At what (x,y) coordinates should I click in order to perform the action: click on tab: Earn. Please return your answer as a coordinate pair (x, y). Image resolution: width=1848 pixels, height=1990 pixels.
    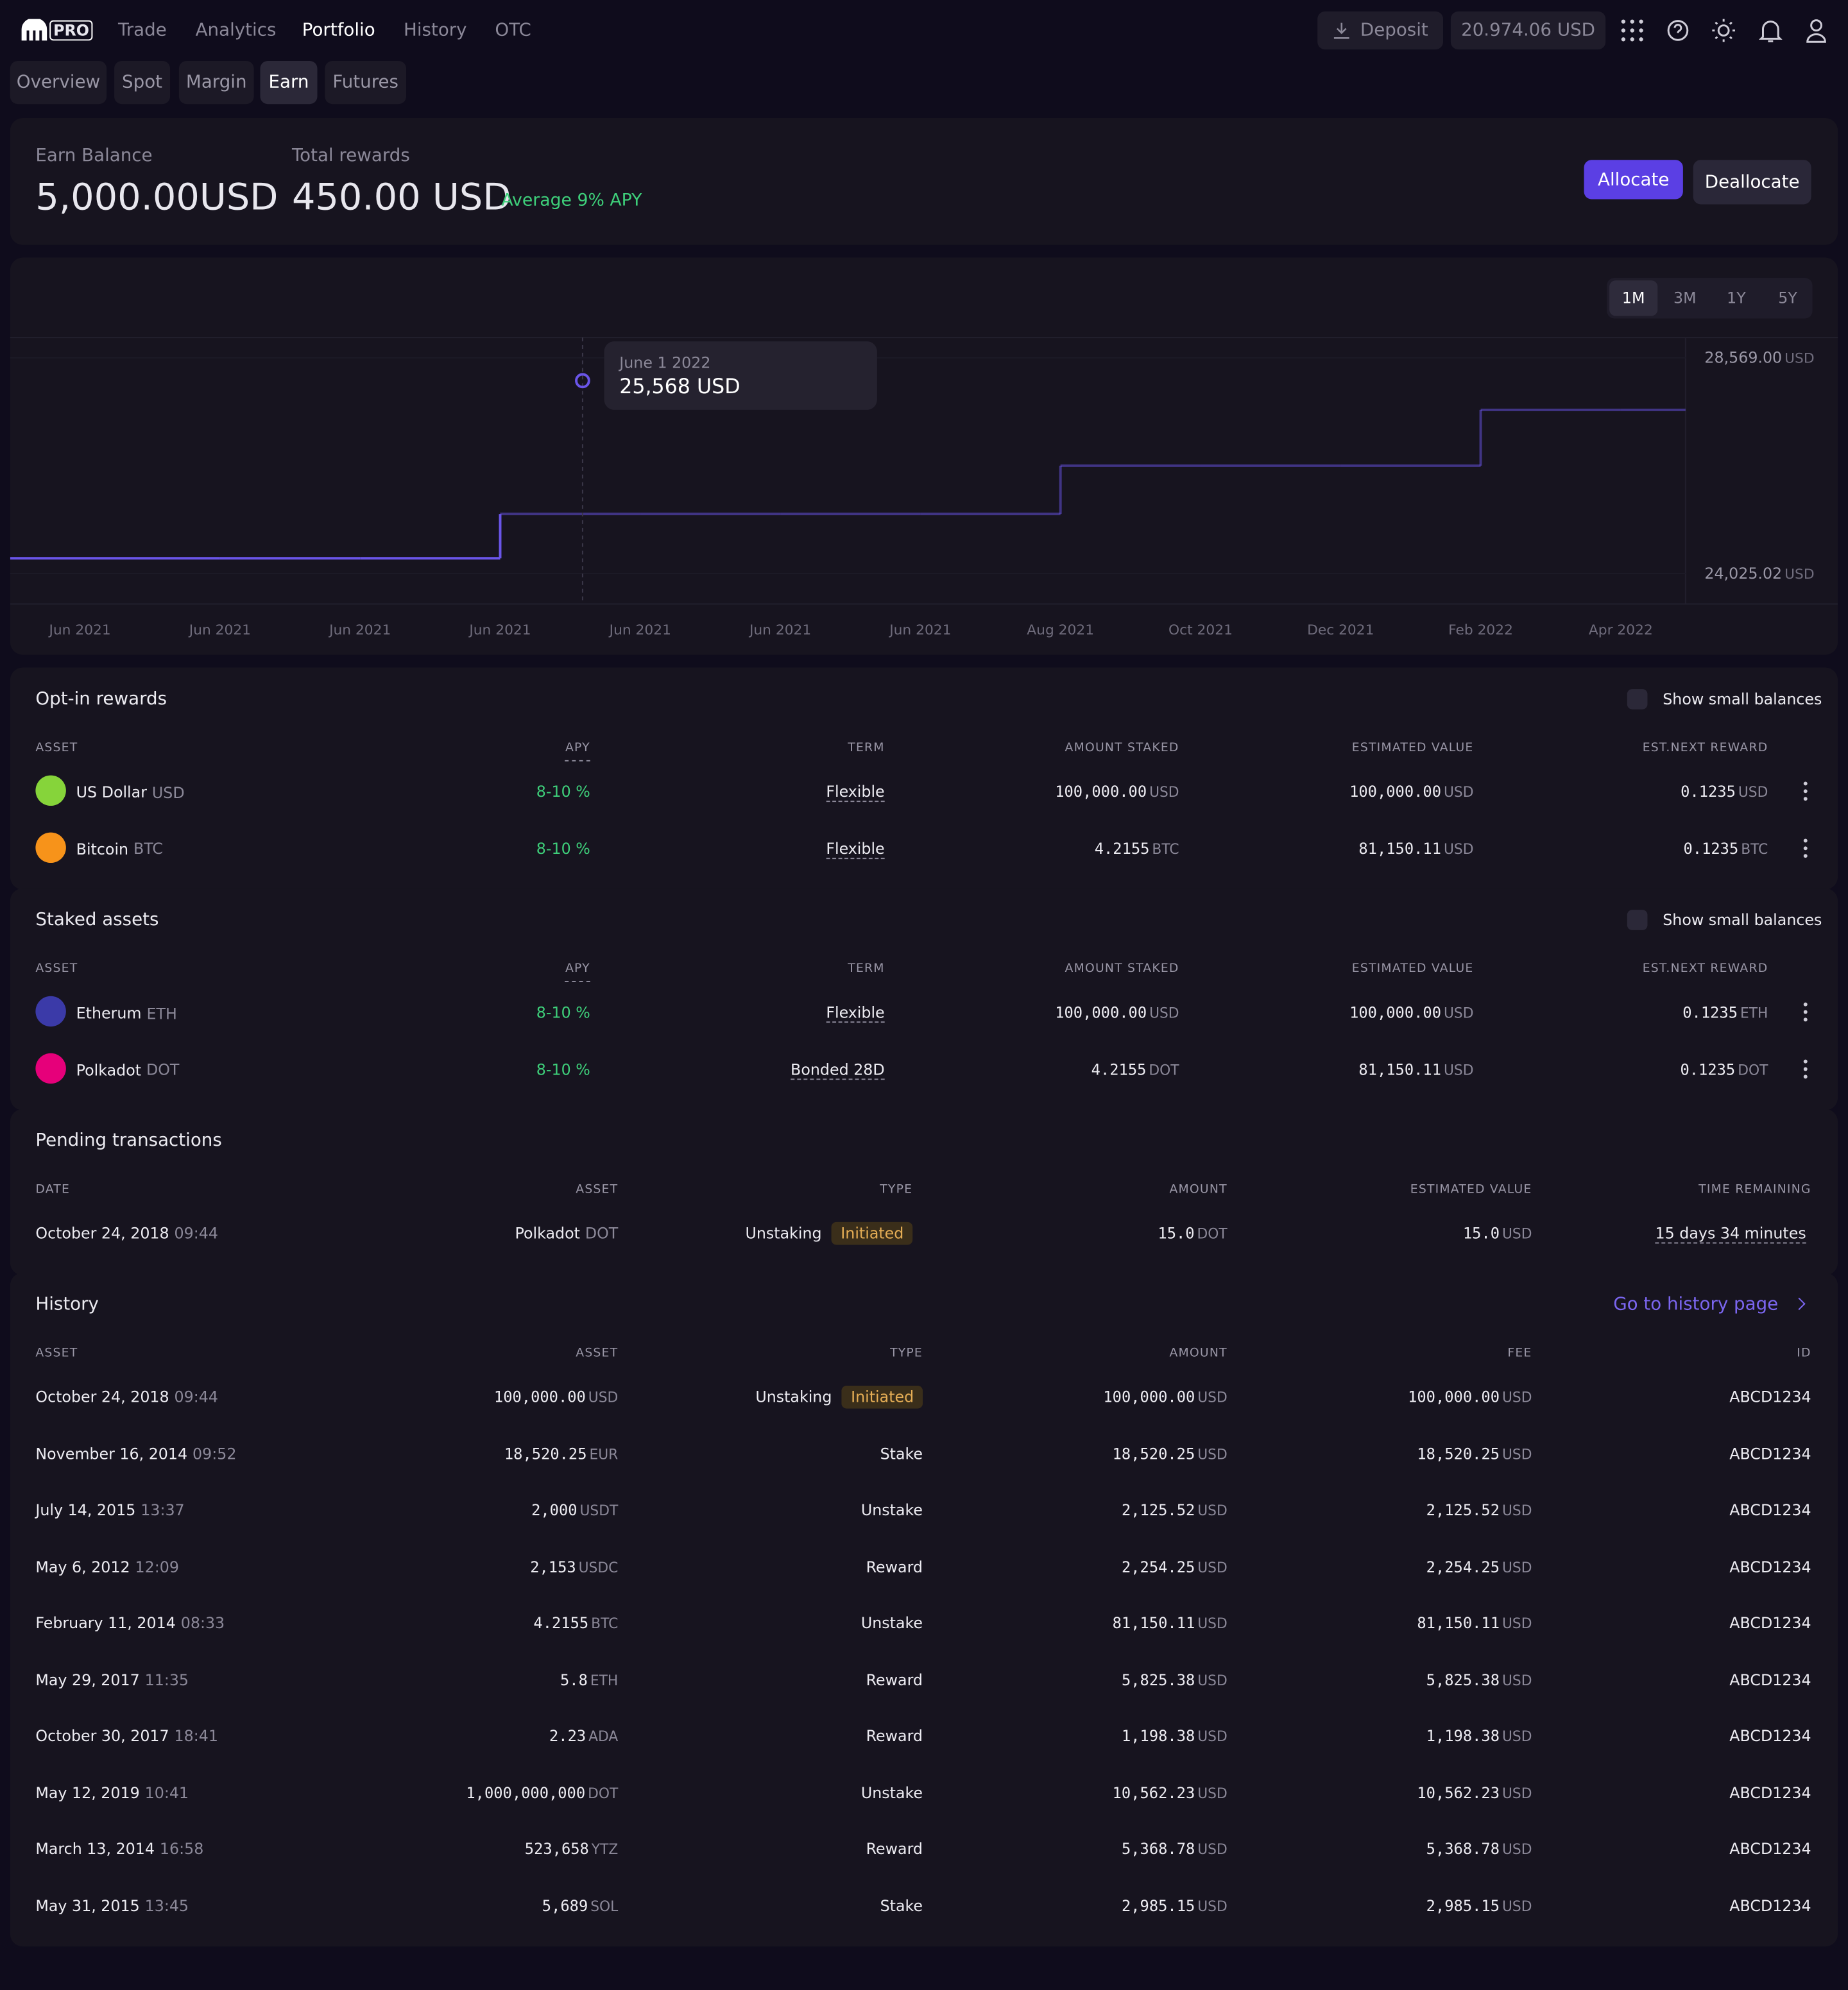
    Looking at the image, I should click on (289, 82).